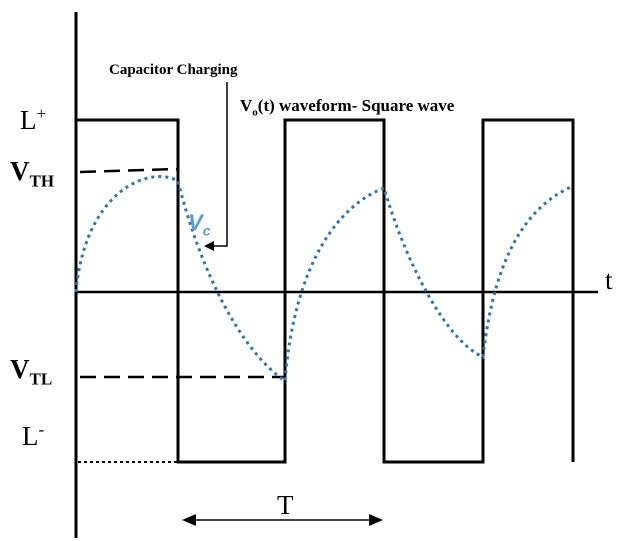 This screenshot has width=618, height=541. Describe the element at coordinates (209, 246) in the screenshot. I see `capacitor-charging-arrowhead` at that location.